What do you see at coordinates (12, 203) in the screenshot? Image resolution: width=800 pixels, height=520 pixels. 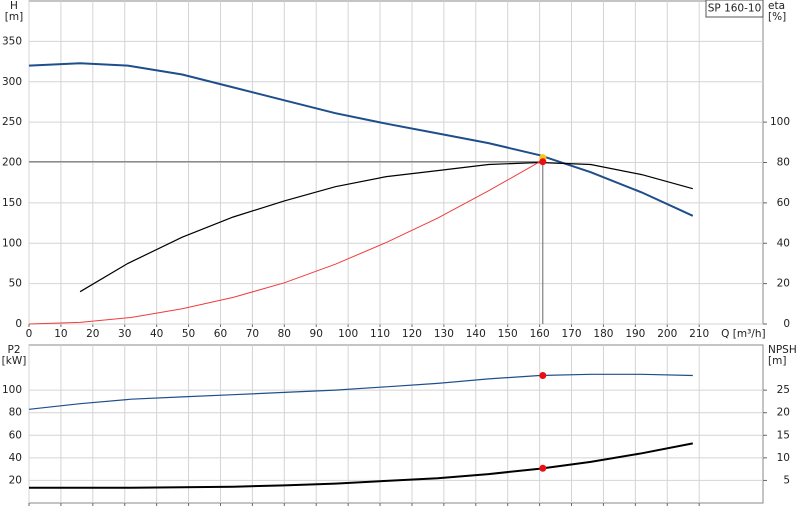 I see `y-tick-label: 150` at bounding box center [12, 203].